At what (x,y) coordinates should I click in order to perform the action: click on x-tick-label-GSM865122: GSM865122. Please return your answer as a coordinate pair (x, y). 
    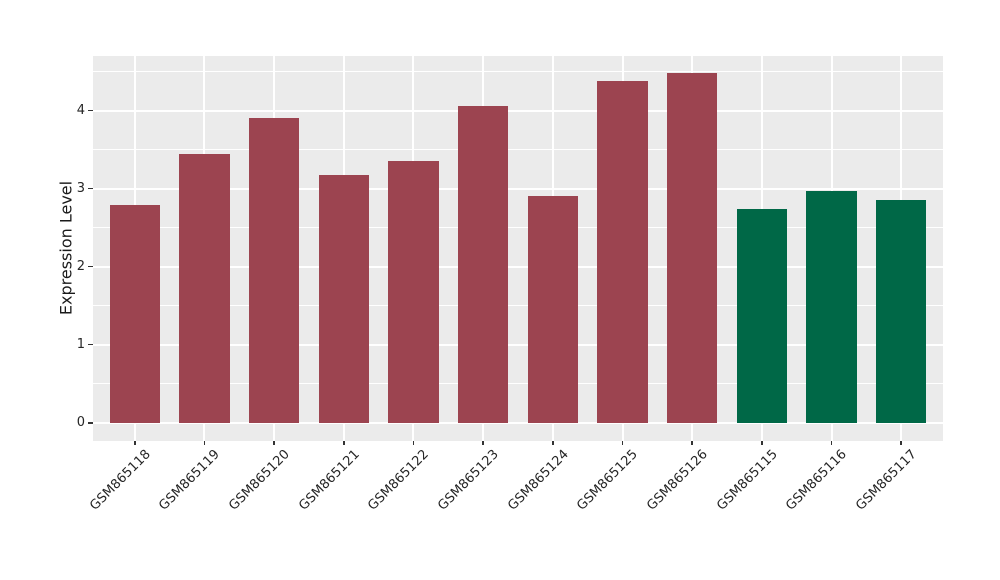
    Looking at the image, I should click on (399, 480).